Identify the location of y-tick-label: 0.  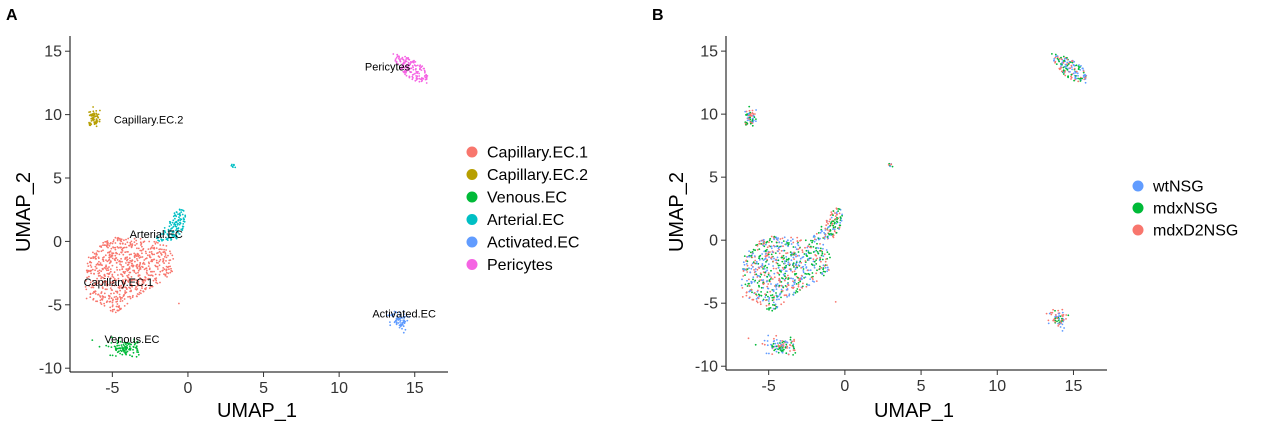
(713, 241).